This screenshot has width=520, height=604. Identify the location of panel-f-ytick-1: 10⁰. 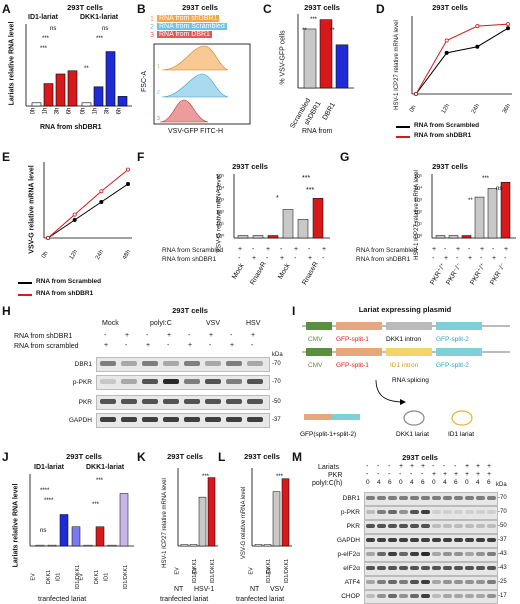
(220, 237).